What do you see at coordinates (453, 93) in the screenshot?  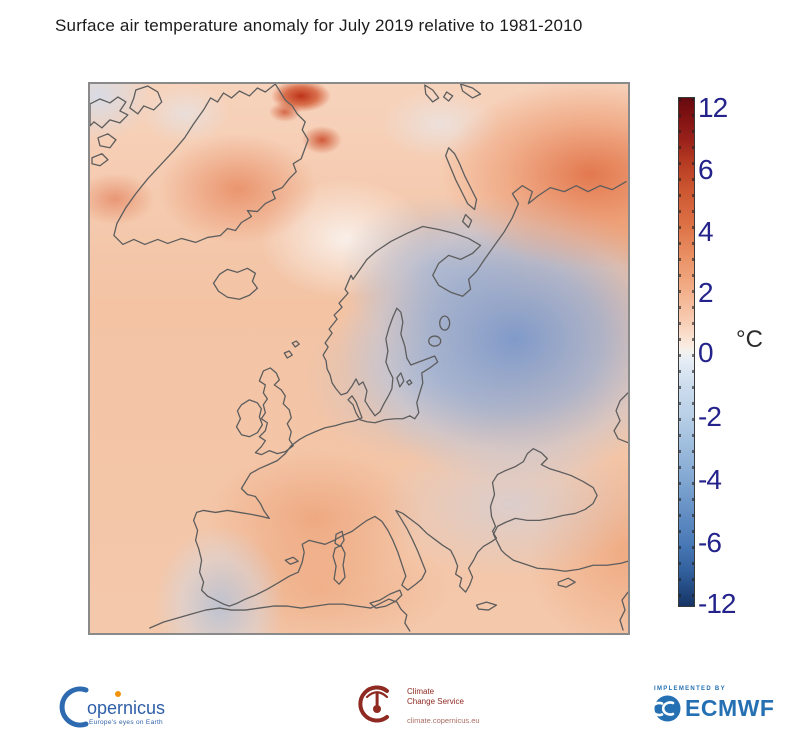 I see `coastline-svalbard` at bounding box center [453, 93].